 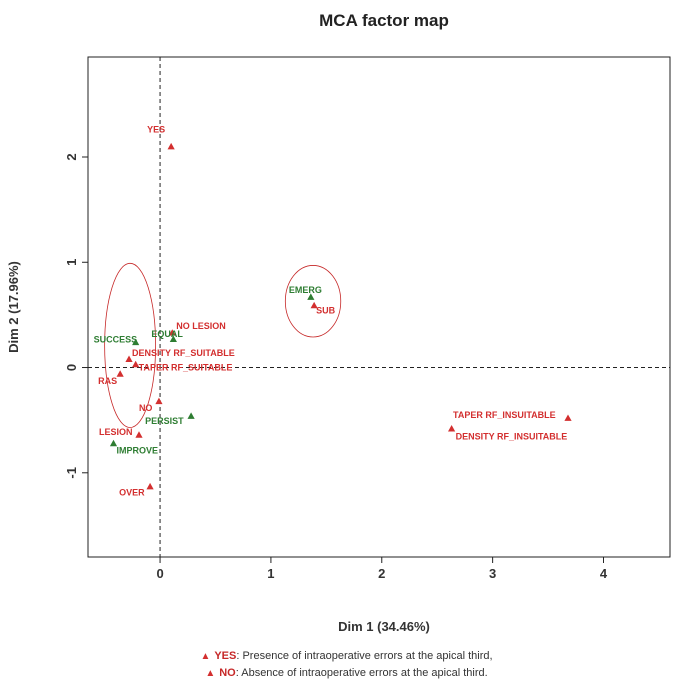 What do you see at coordinates (225, 656) in the screenshot?
I see `legend-key: YES` at bounding box center [225, 656].